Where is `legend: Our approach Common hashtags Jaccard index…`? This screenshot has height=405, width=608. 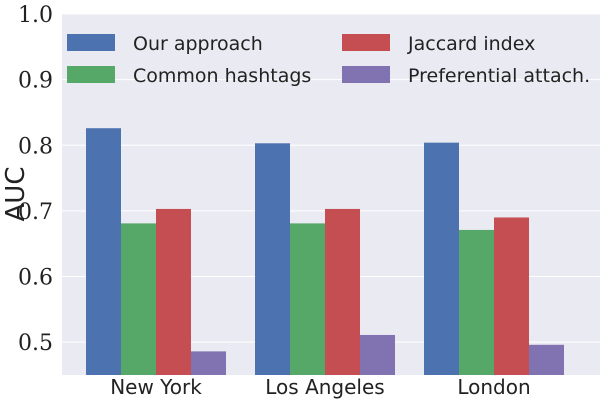 legend: Our approach Common hashtags Jaccard index… is located at coordinates (328, 60).